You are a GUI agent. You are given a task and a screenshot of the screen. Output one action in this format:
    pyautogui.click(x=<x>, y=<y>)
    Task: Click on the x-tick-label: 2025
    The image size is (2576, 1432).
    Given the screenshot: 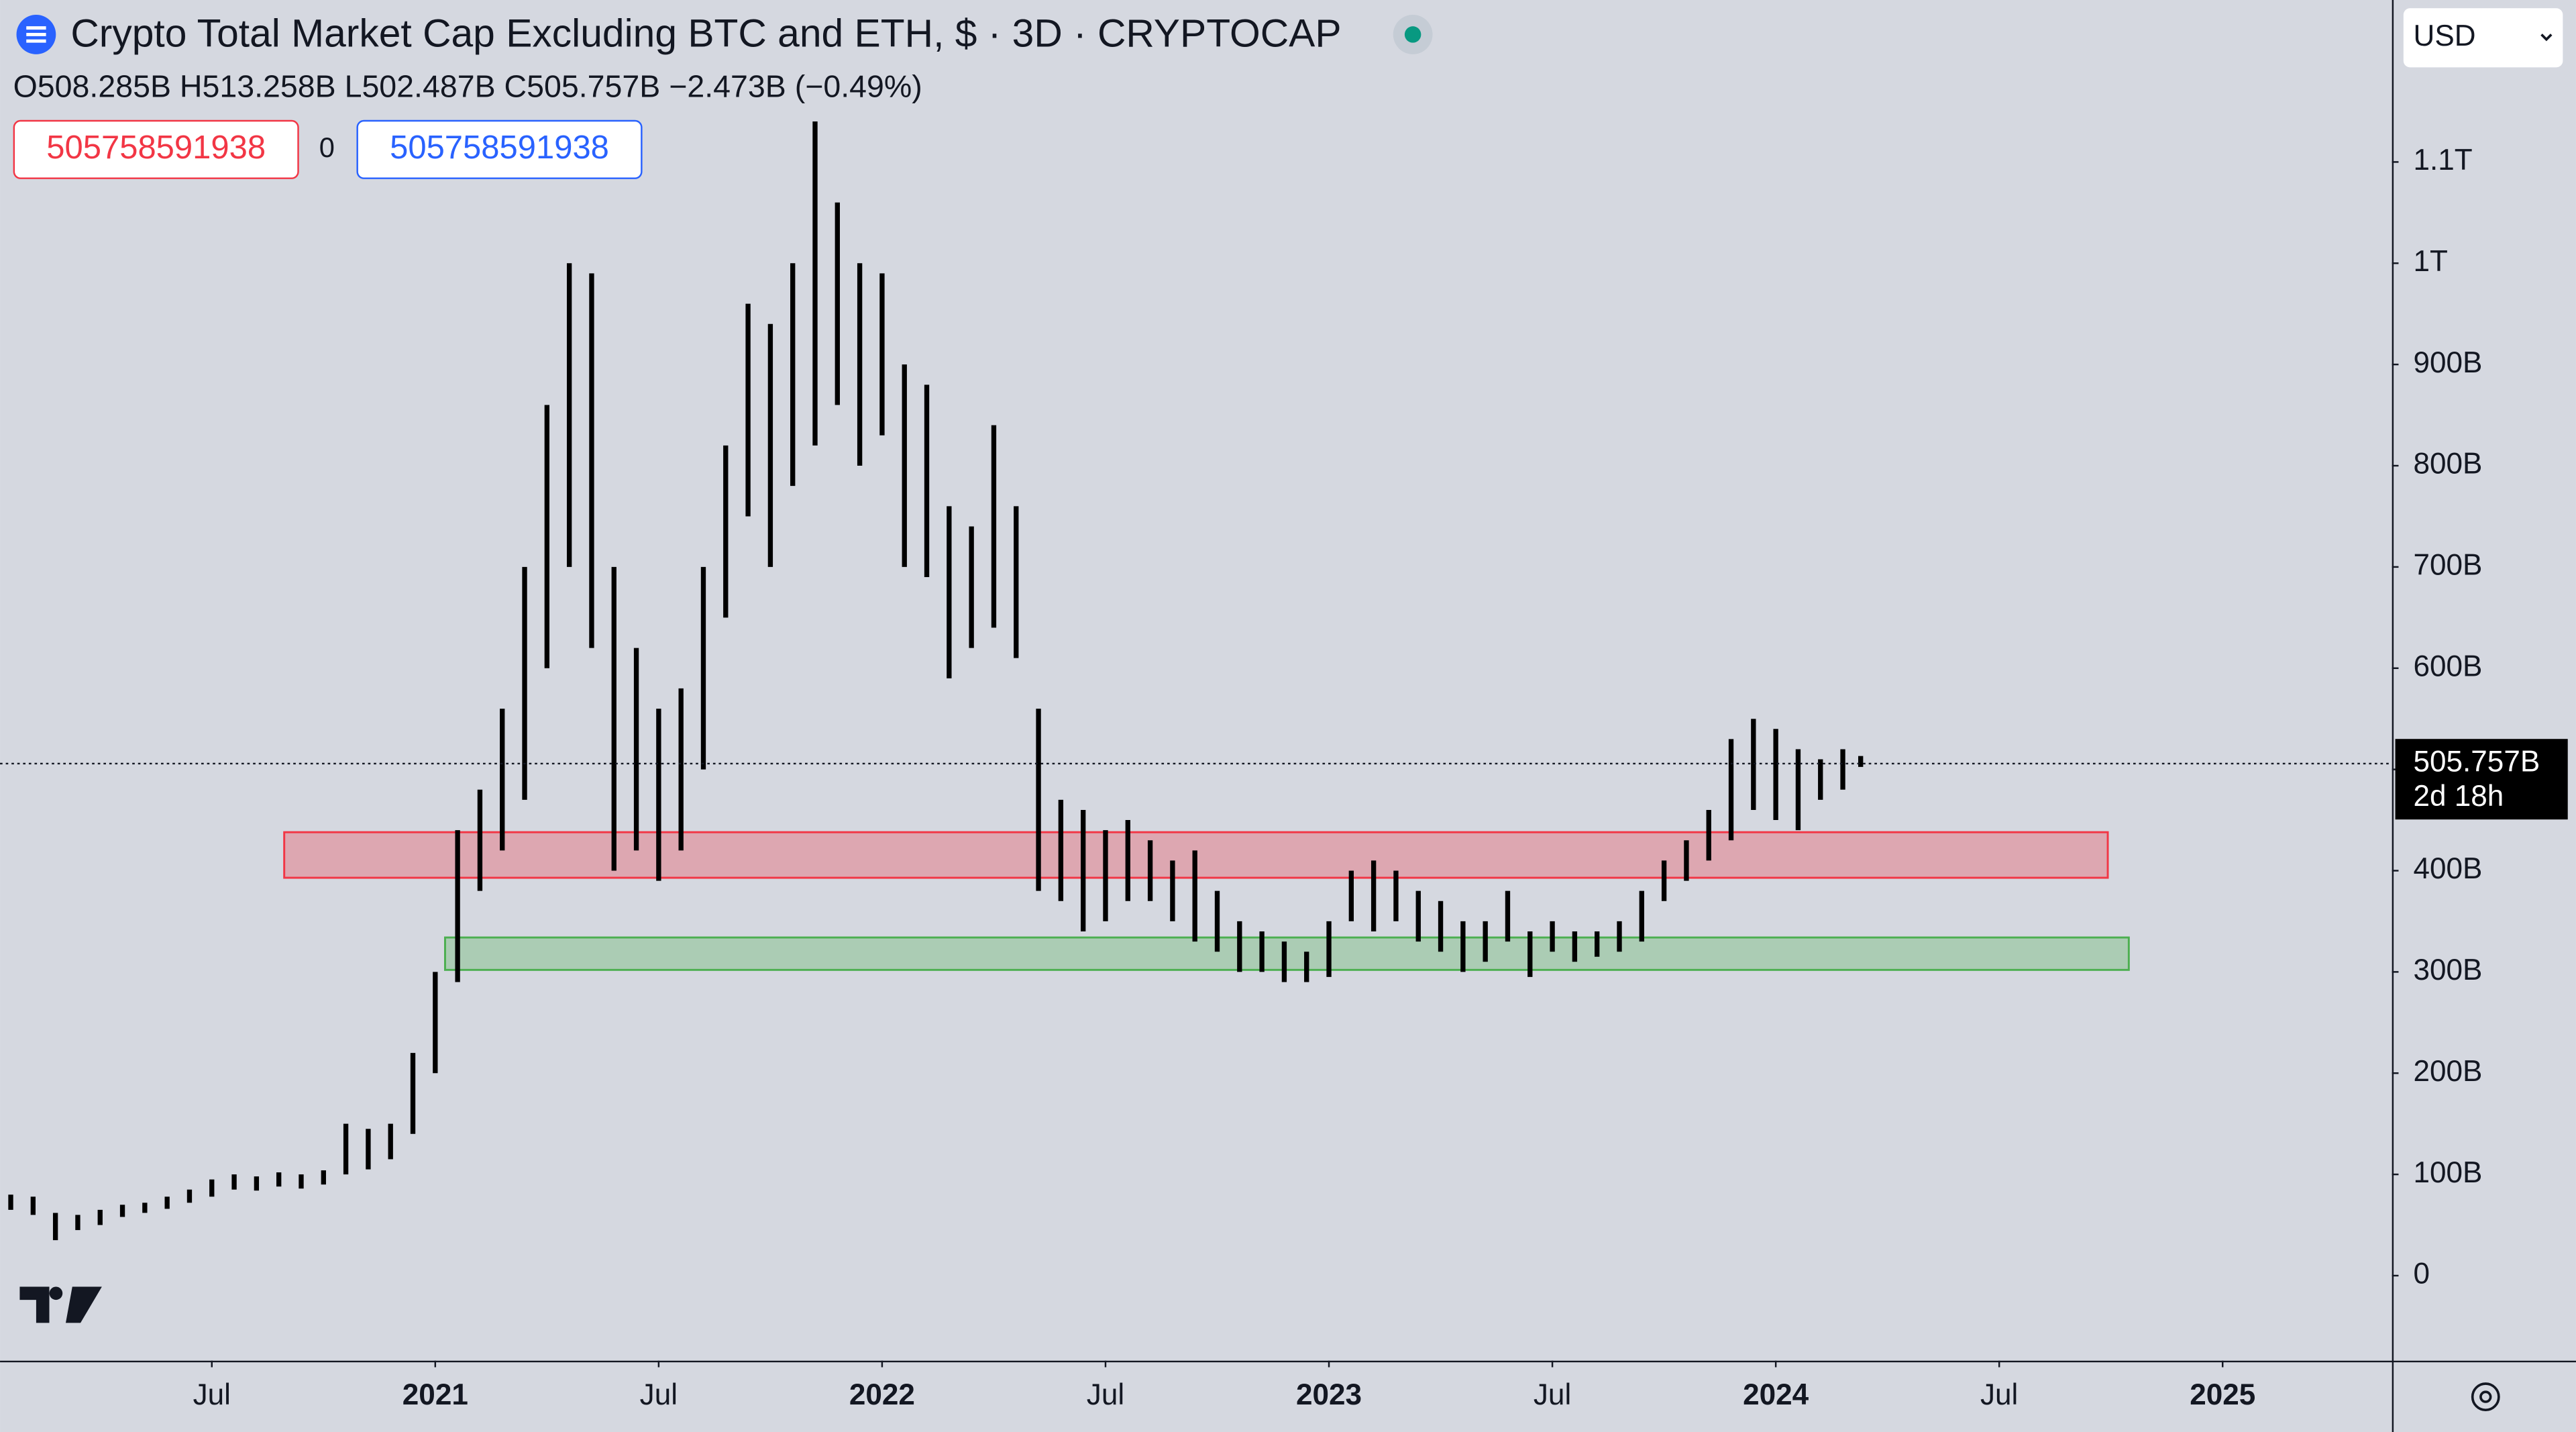 What is the action you would take?
    pyautogui.click(x=2222, y=1394)
    